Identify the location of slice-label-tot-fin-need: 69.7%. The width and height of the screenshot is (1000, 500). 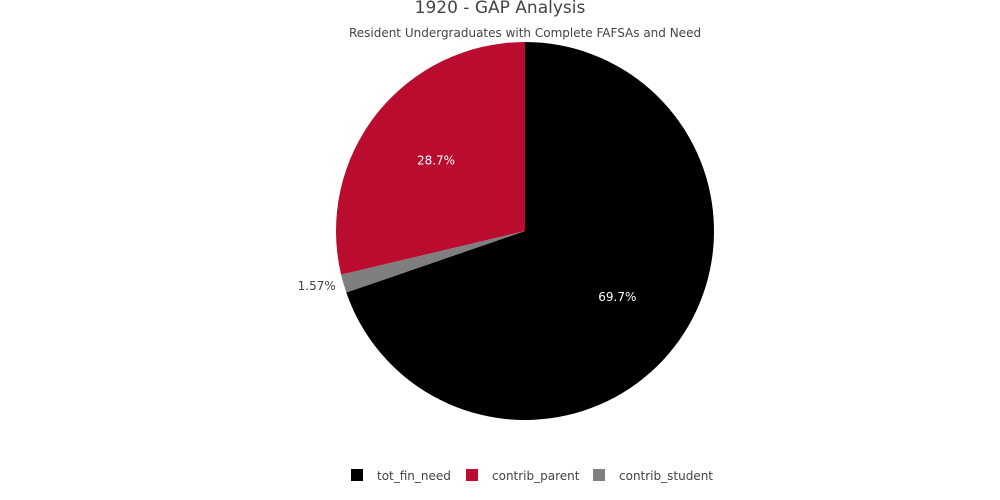
(617, 297).